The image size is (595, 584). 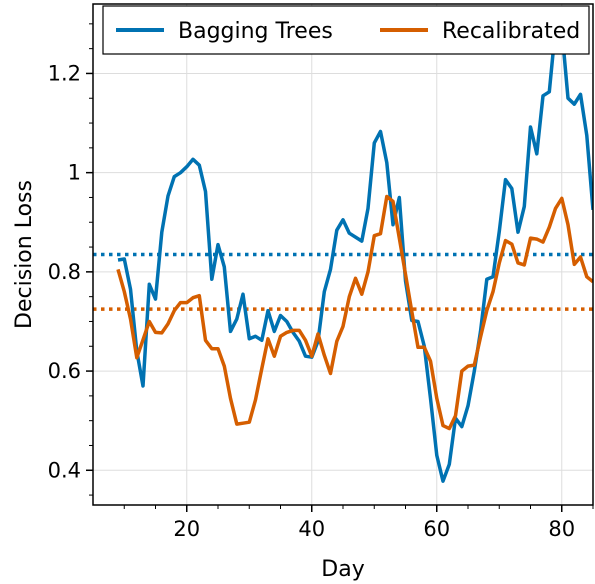 What do you see at coordinates (511, 31) in the screenshot?
I see `legend-label: Recalibrated` at bounding box center [511, 31].